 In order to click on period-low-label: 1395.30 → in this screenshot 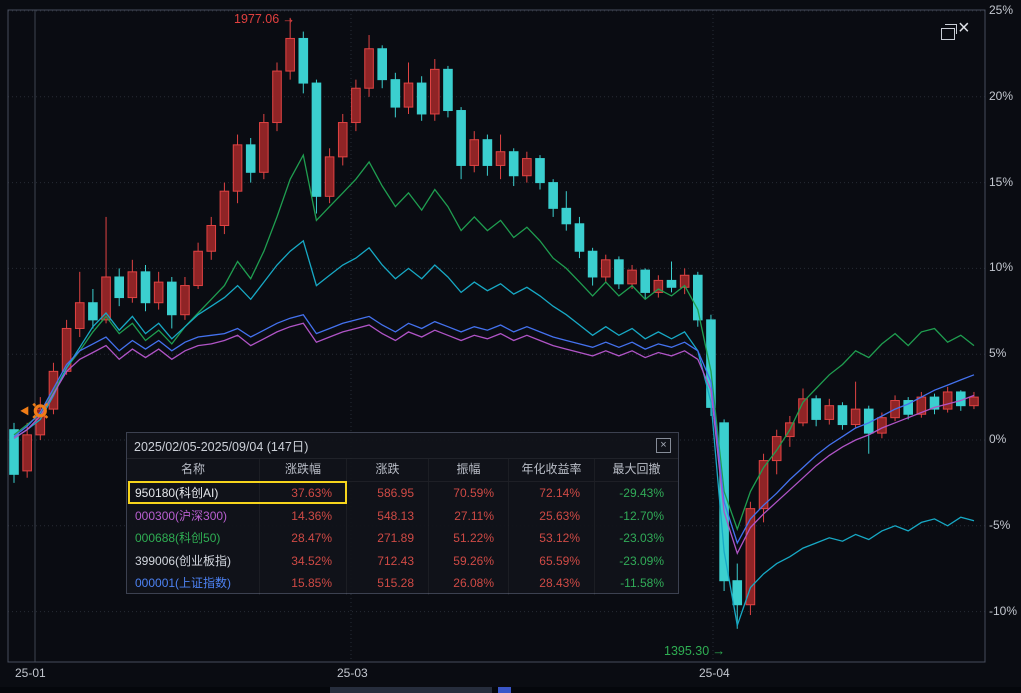, I will do `click(694, 650)`.